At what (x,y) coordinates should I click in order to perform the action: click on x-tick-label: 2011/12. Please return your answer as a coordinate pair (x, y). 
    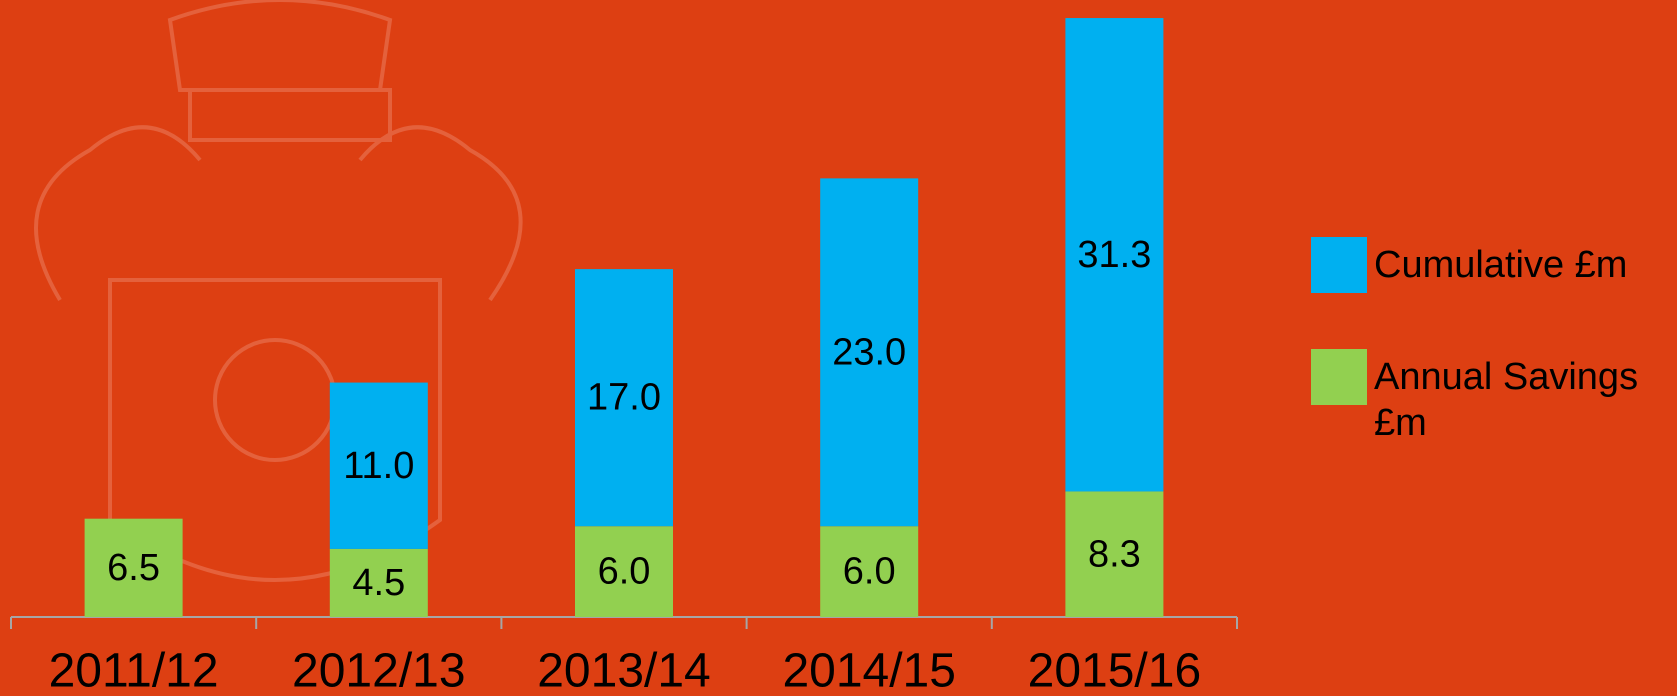
    Looking at the image, I should click on (134, 670).